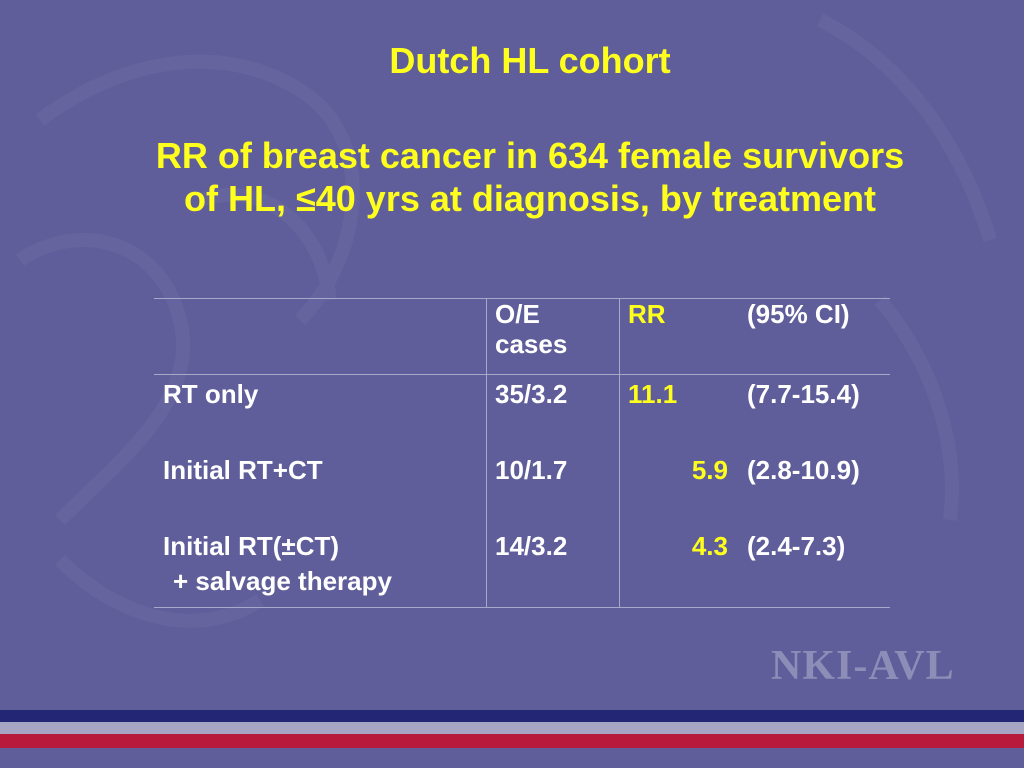 Image resolution: width=1024 pixels, height=768 pixels. Describe the element at coordinates (709, 470) in the screenshot. I see `row-rr: 5.9` at that location.